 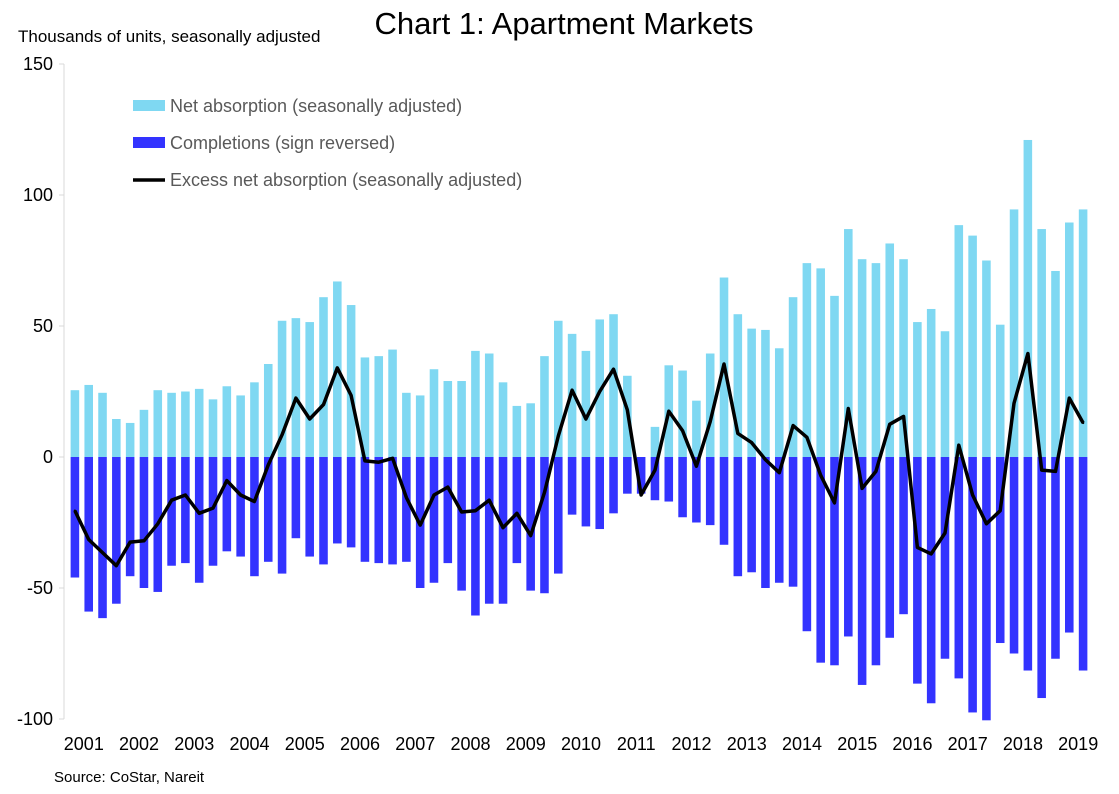 I want to click on legend-label-completions: Completions (sign reversed), so click(x=282, y=143).